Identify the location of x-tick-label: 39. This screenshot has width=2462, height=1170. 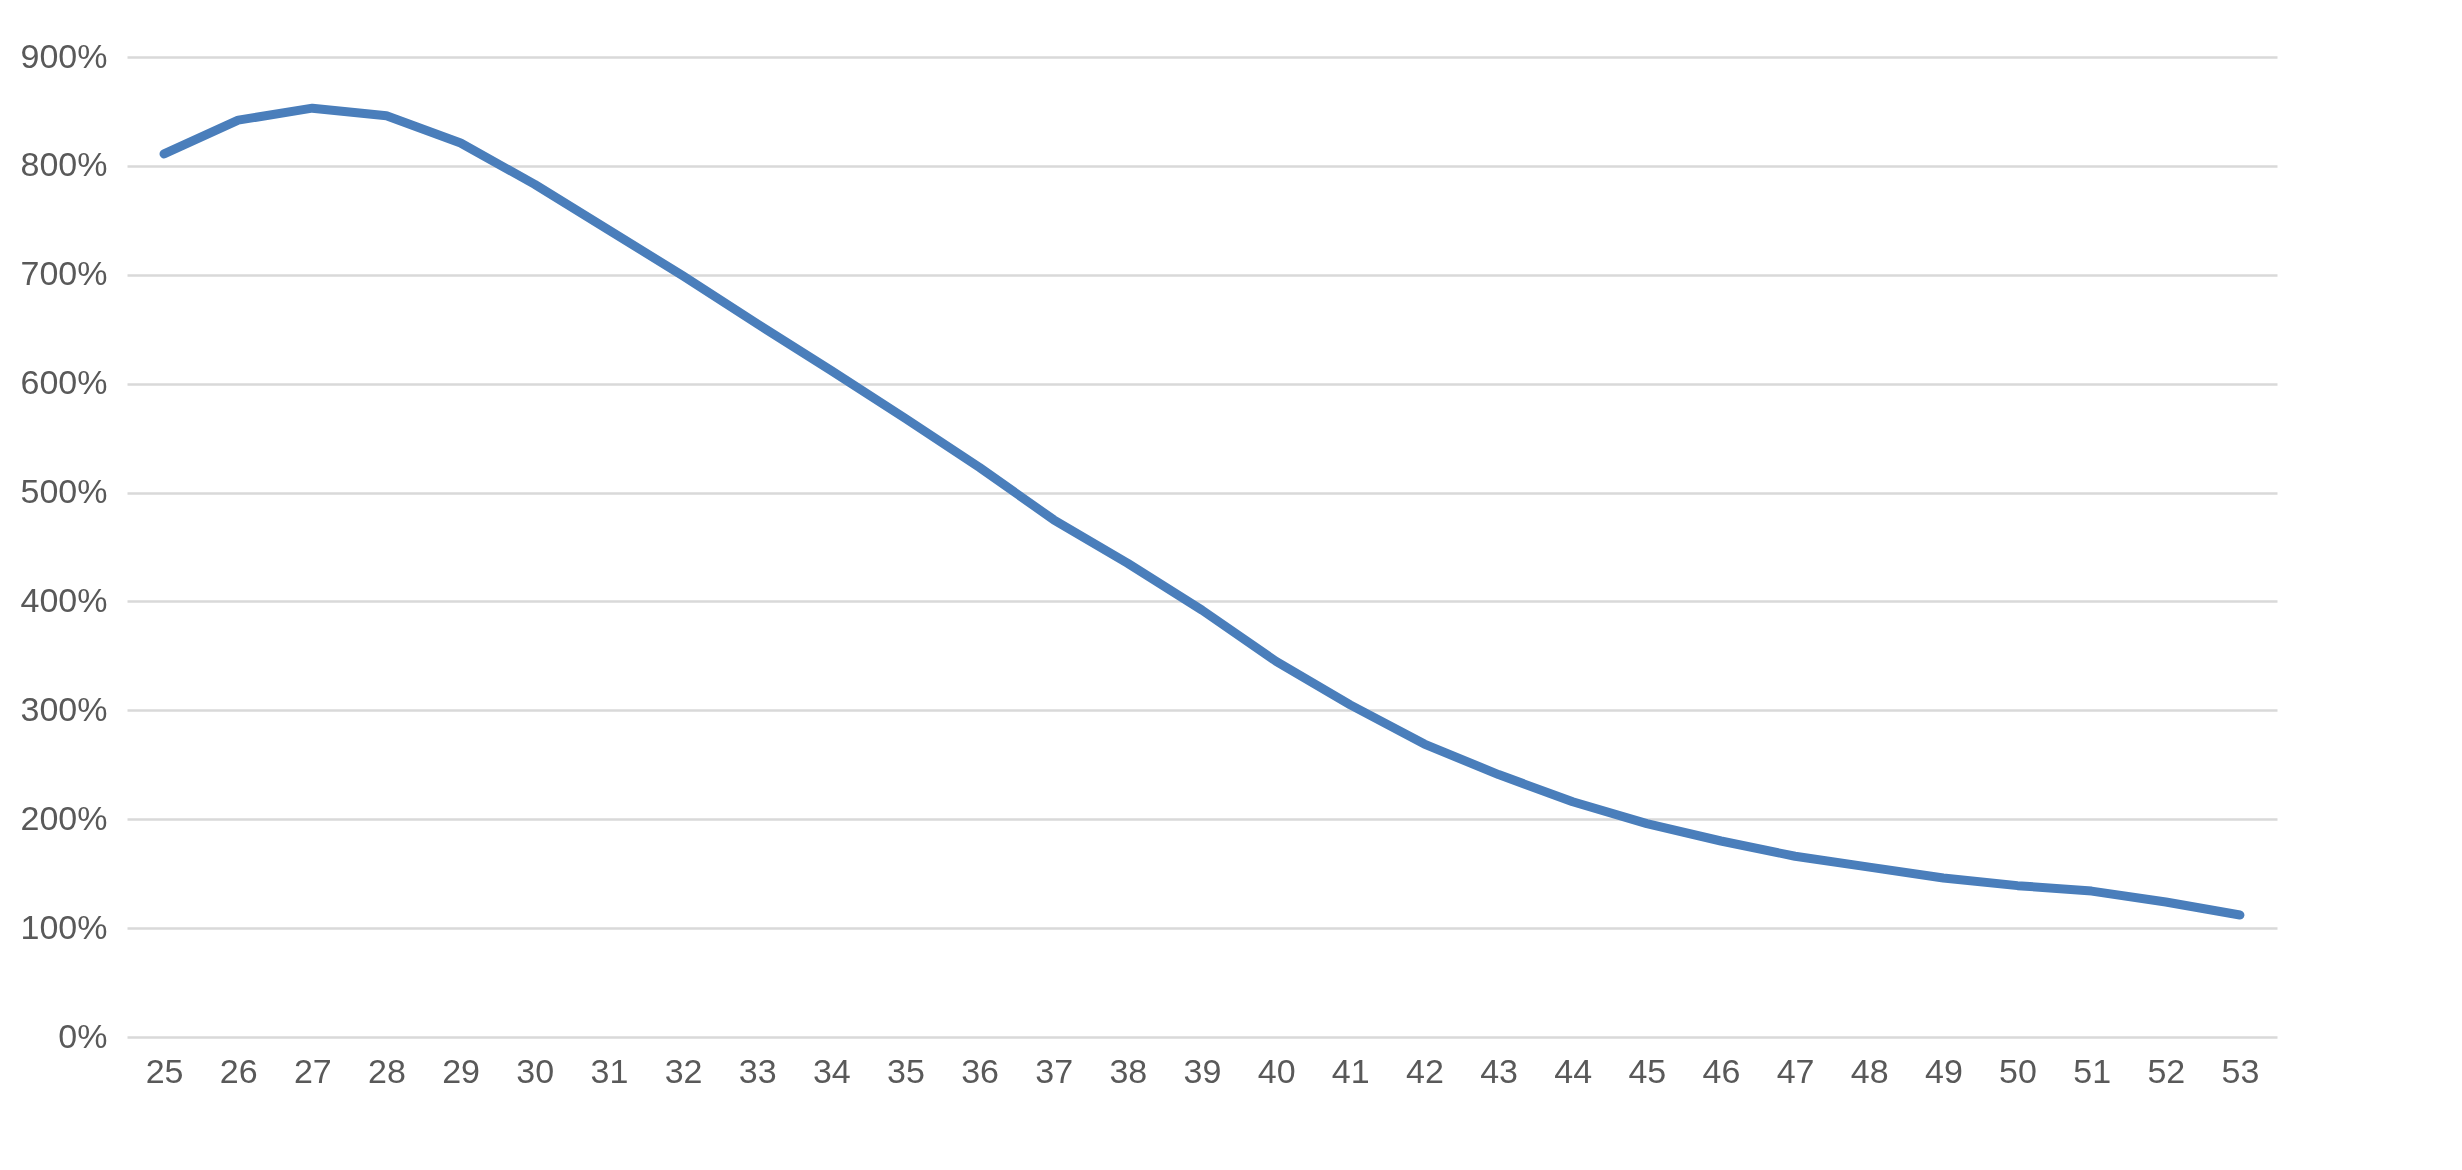
(1202, 1070).